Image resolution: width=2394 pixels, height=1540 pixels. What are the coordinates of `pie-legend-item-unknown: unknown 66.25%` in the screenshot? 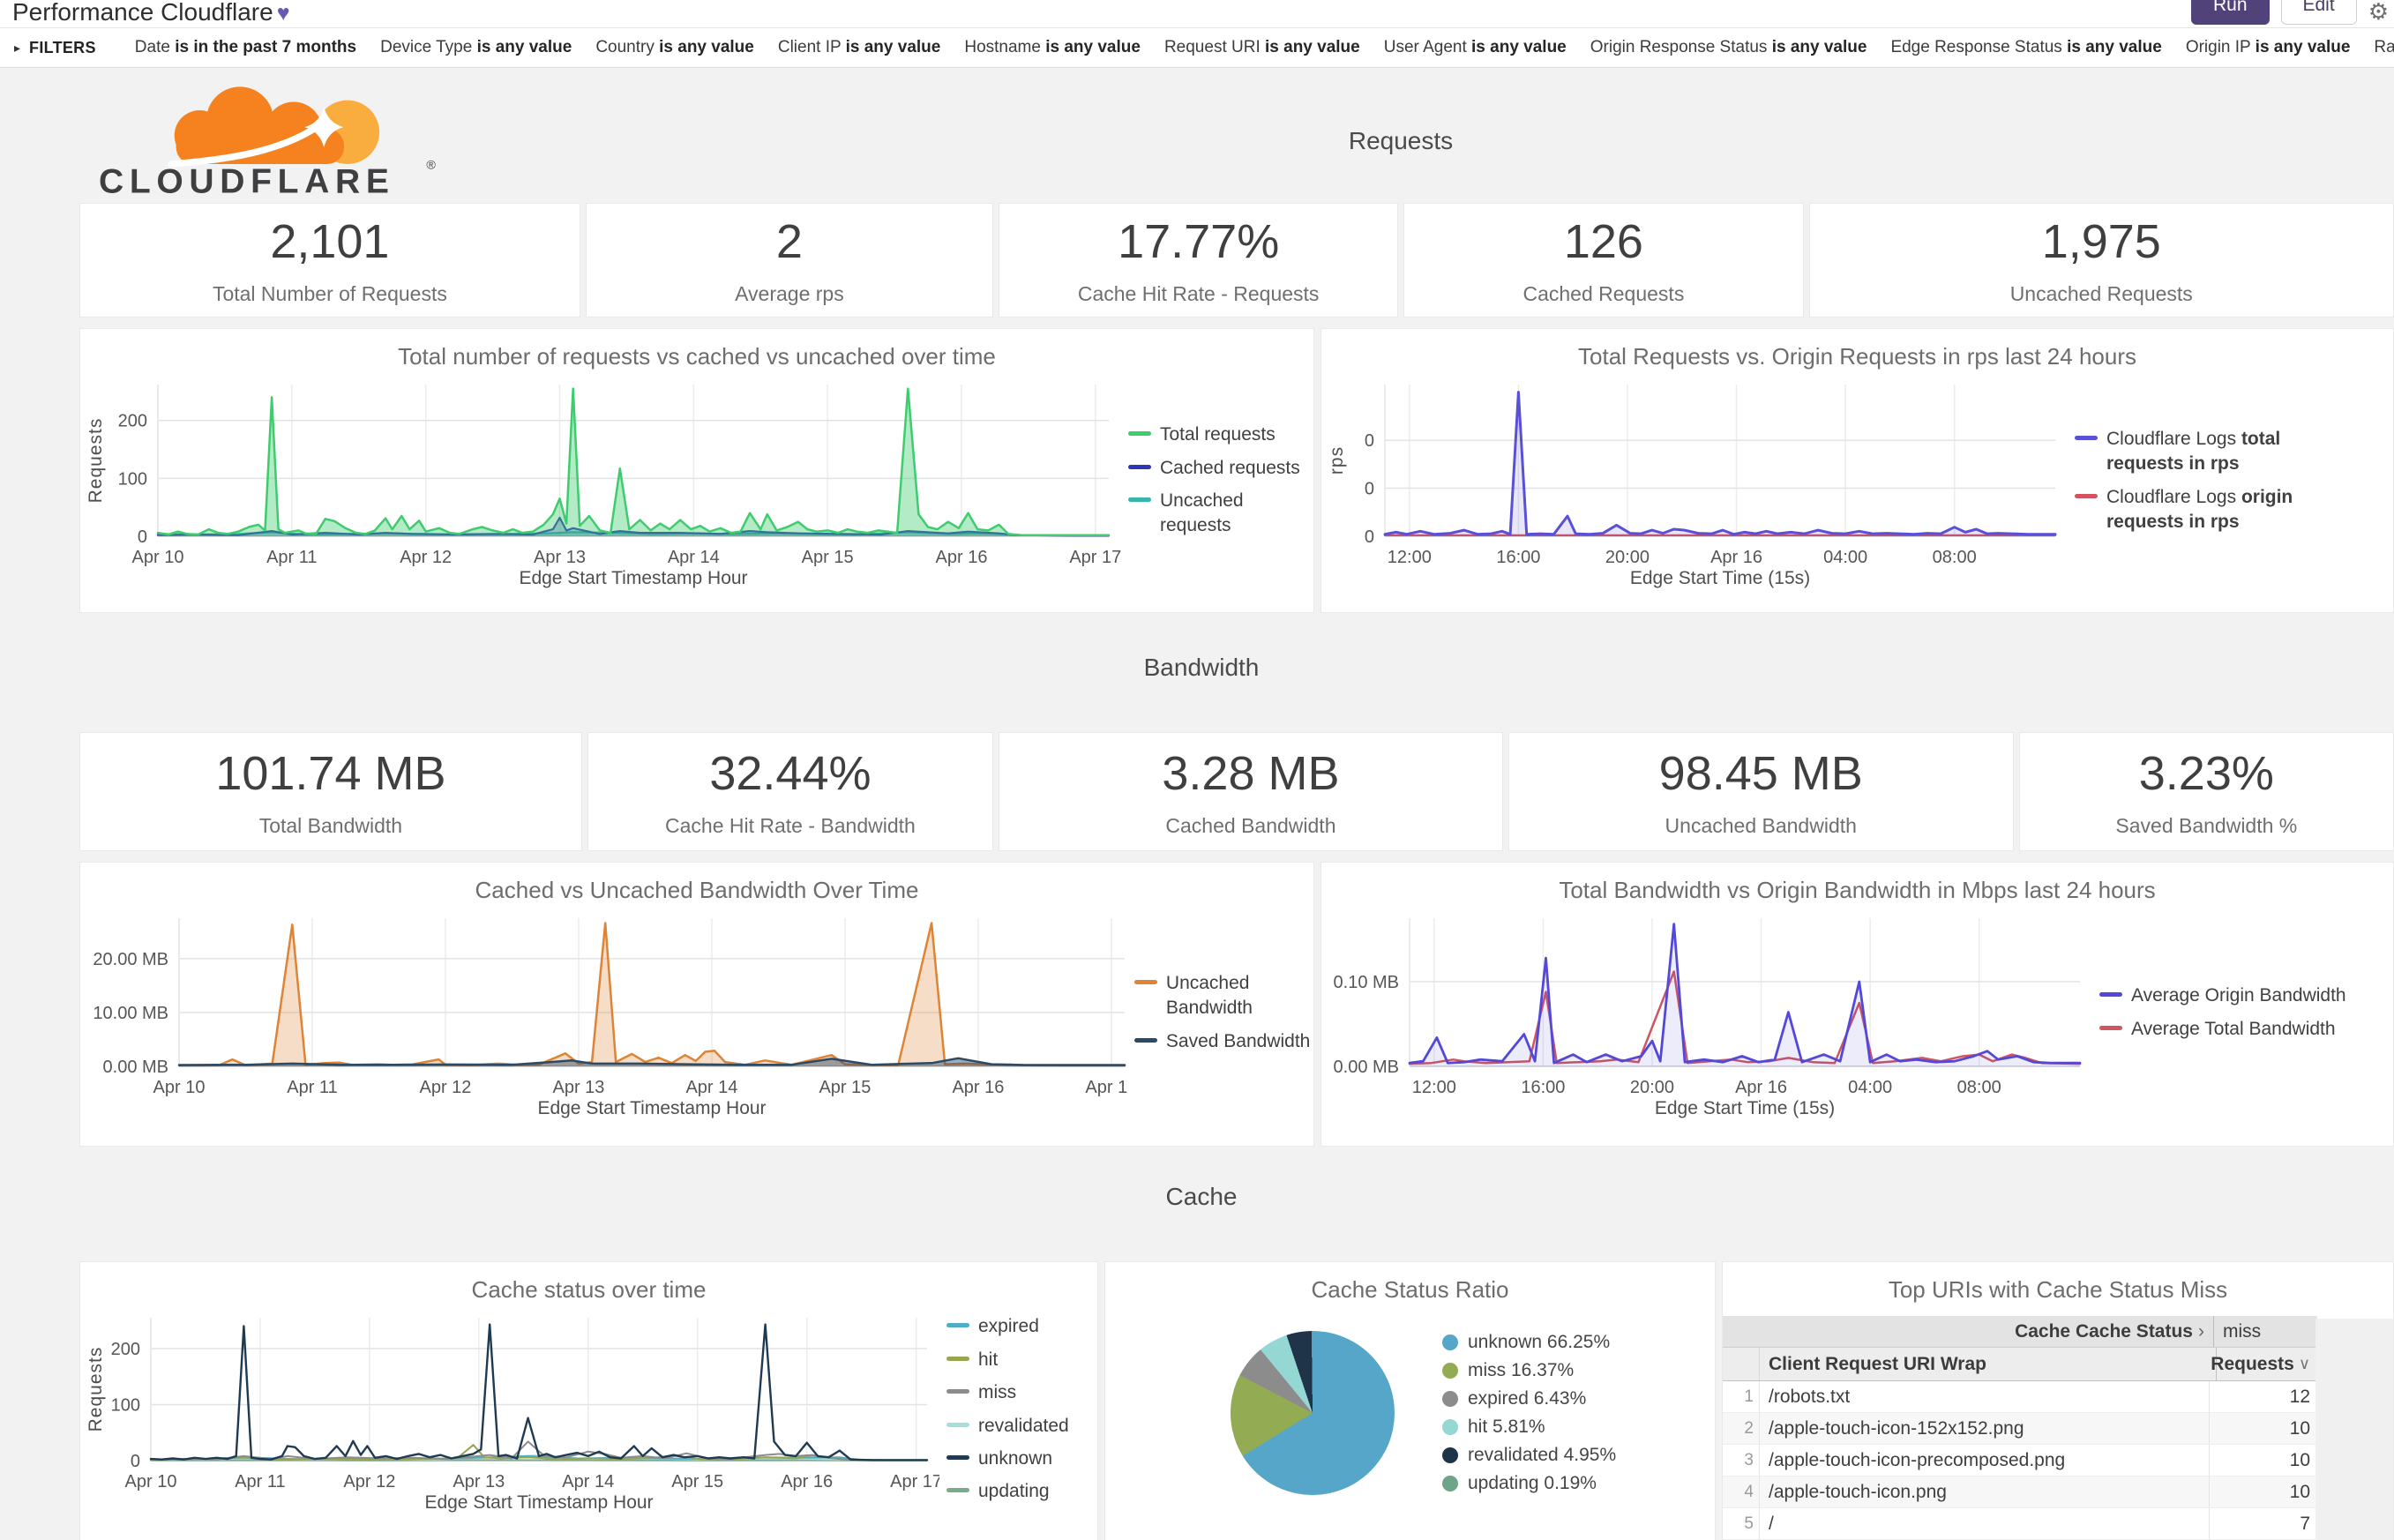 It's located at (1529, 1342).